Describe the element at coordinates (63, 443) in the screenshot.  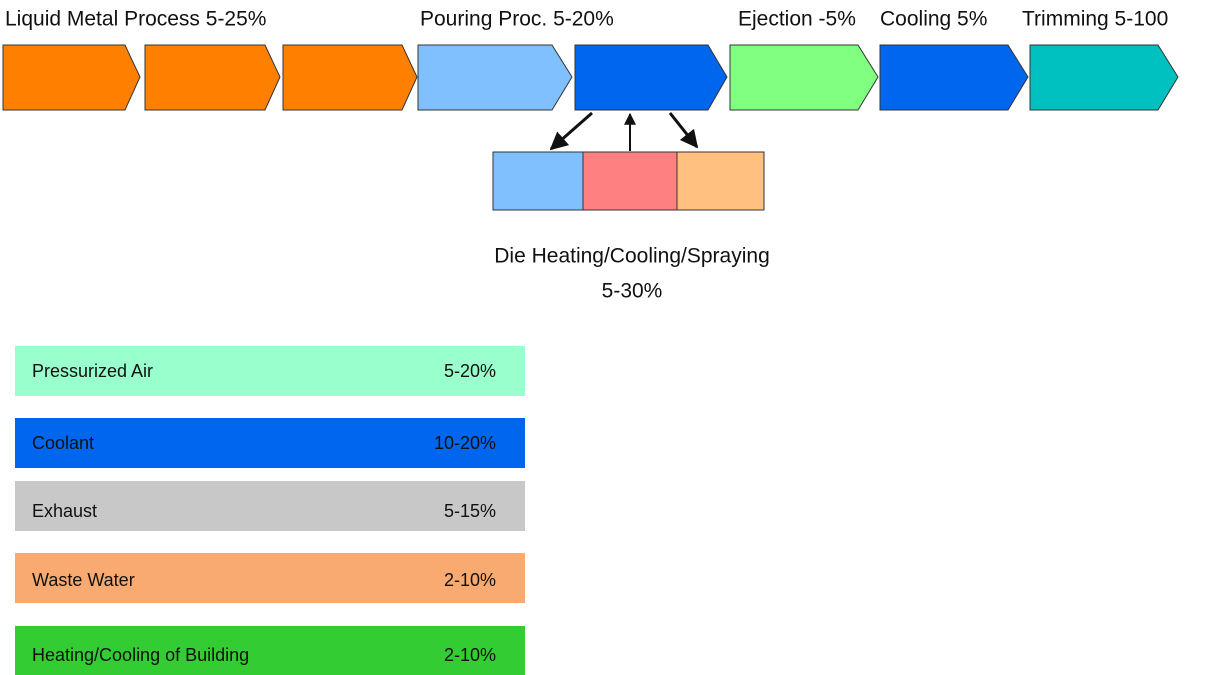
I see `consumer-name: Coolant` at that location.